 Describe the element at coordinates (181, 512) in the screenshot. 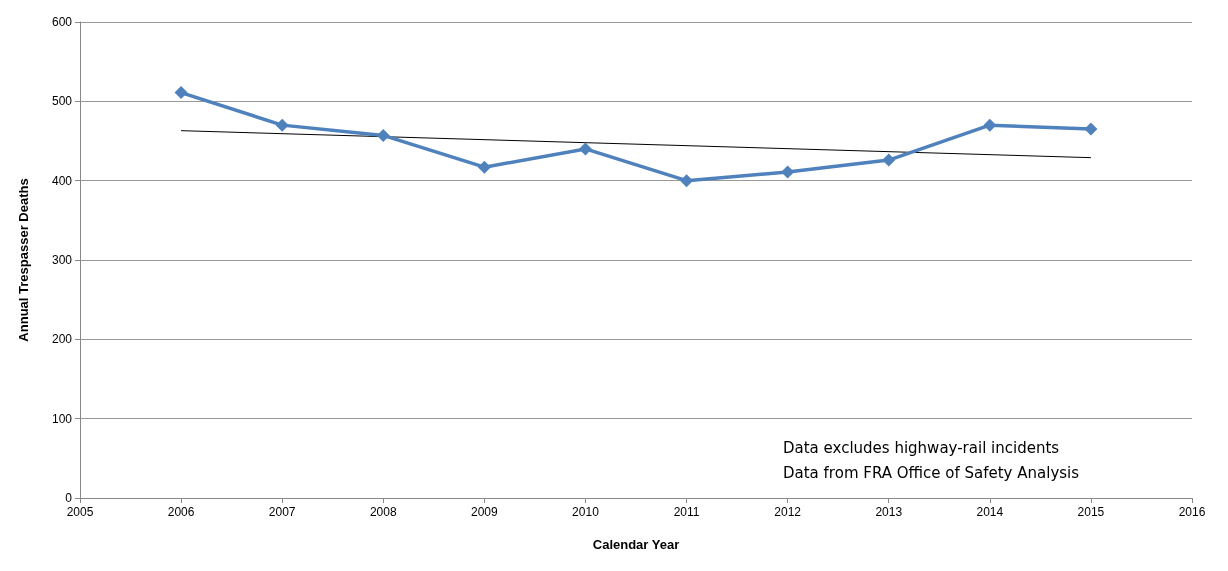

I see `x-tick-label: 2006` at that location.